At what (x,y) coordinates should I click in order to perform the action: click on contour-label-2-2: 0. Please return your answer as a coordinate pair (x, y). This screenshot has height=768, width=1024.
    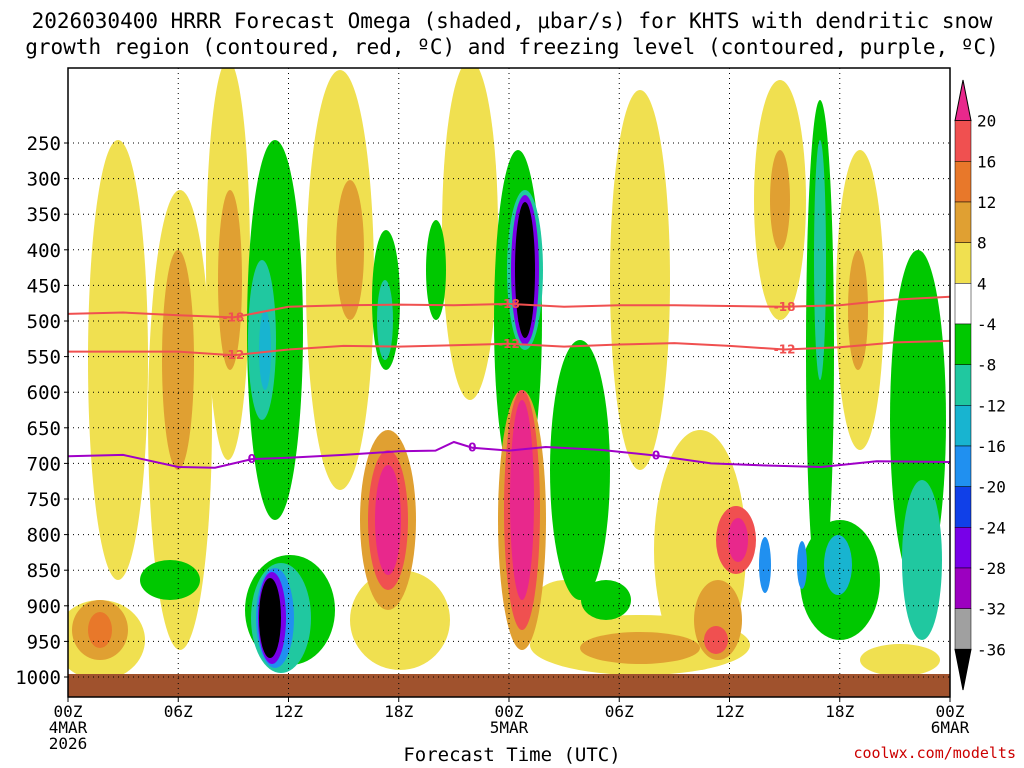
    Looking at the image, I should click on (656, 456).